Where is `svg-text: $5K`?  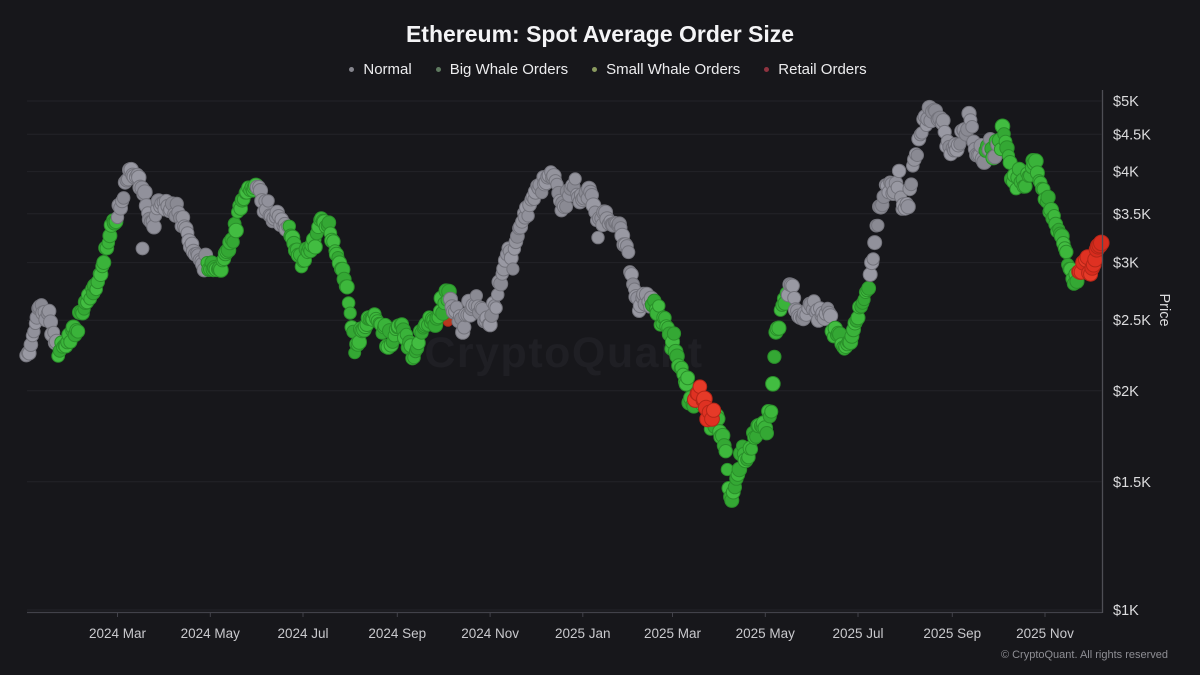 svg-text: $5K is located at coordinates (1126, 102).